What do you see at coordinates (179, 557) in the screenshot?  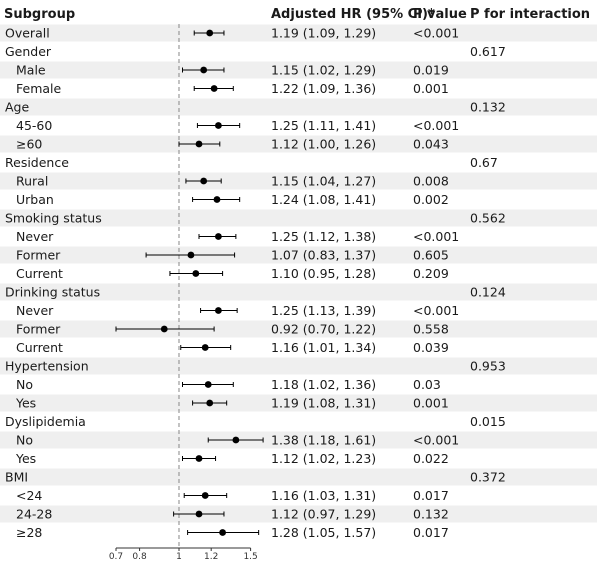 I see `x-tick-label: 1` at bounding box center [179, 557].